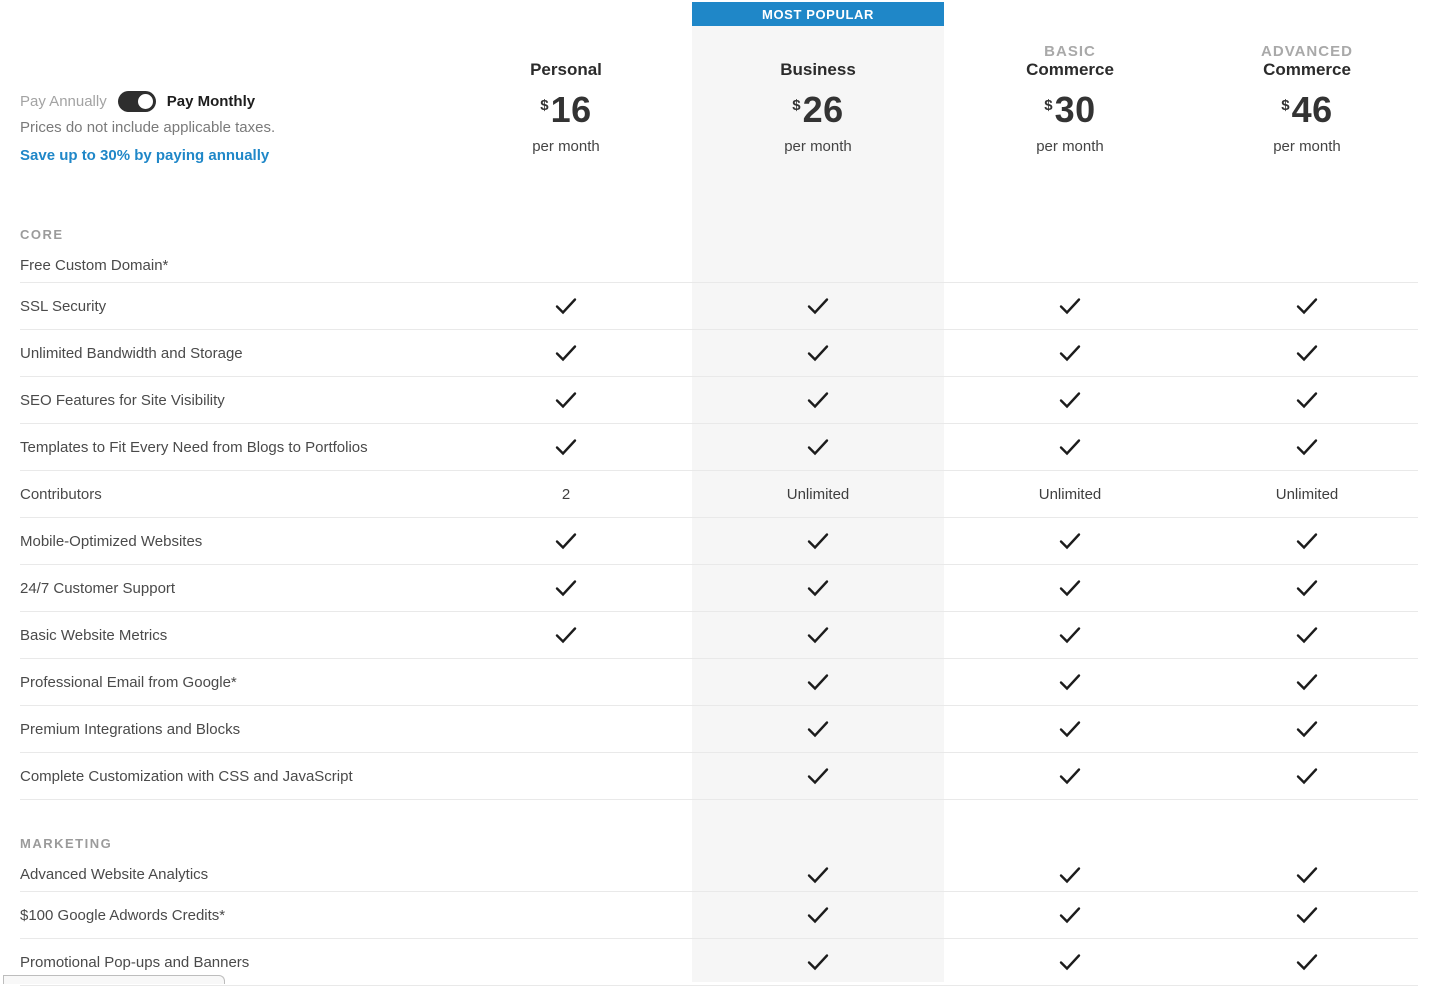  What do you see at coordinates (1307, 78) in the screenshot?
I see `plan-header-advanced-commerce: ADVANCED Commerce $46 per month` at bounding box center [1307, 78].